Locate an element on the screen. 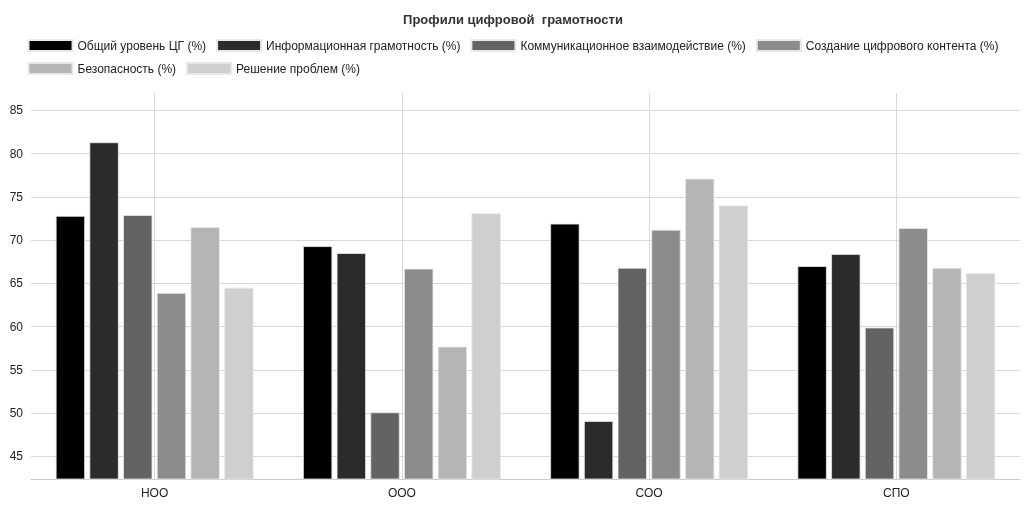  chart-title: Профили цифровой грамотности is located at coordinates (513, 19).